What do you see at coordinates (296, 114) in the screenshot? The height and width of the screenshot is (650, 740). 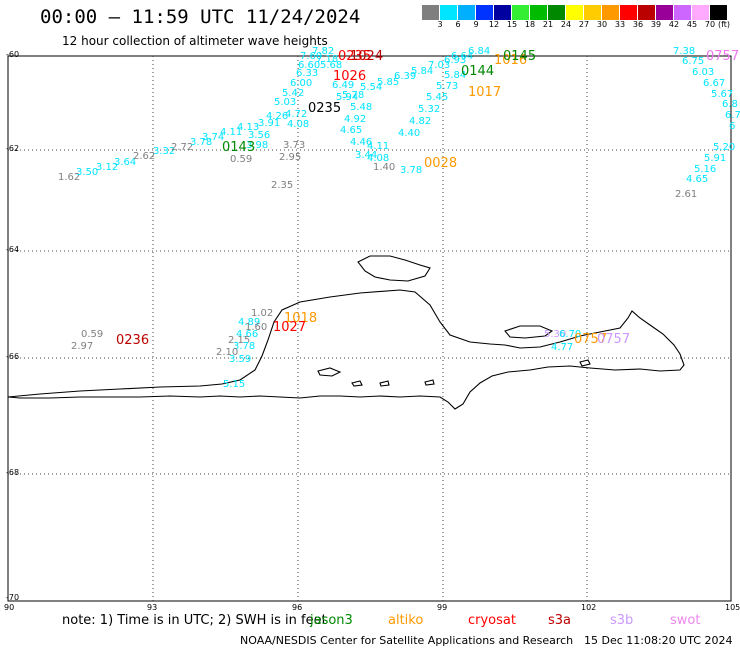 I see `wave-height-value: 4.72` at bounding box center [296, 114].